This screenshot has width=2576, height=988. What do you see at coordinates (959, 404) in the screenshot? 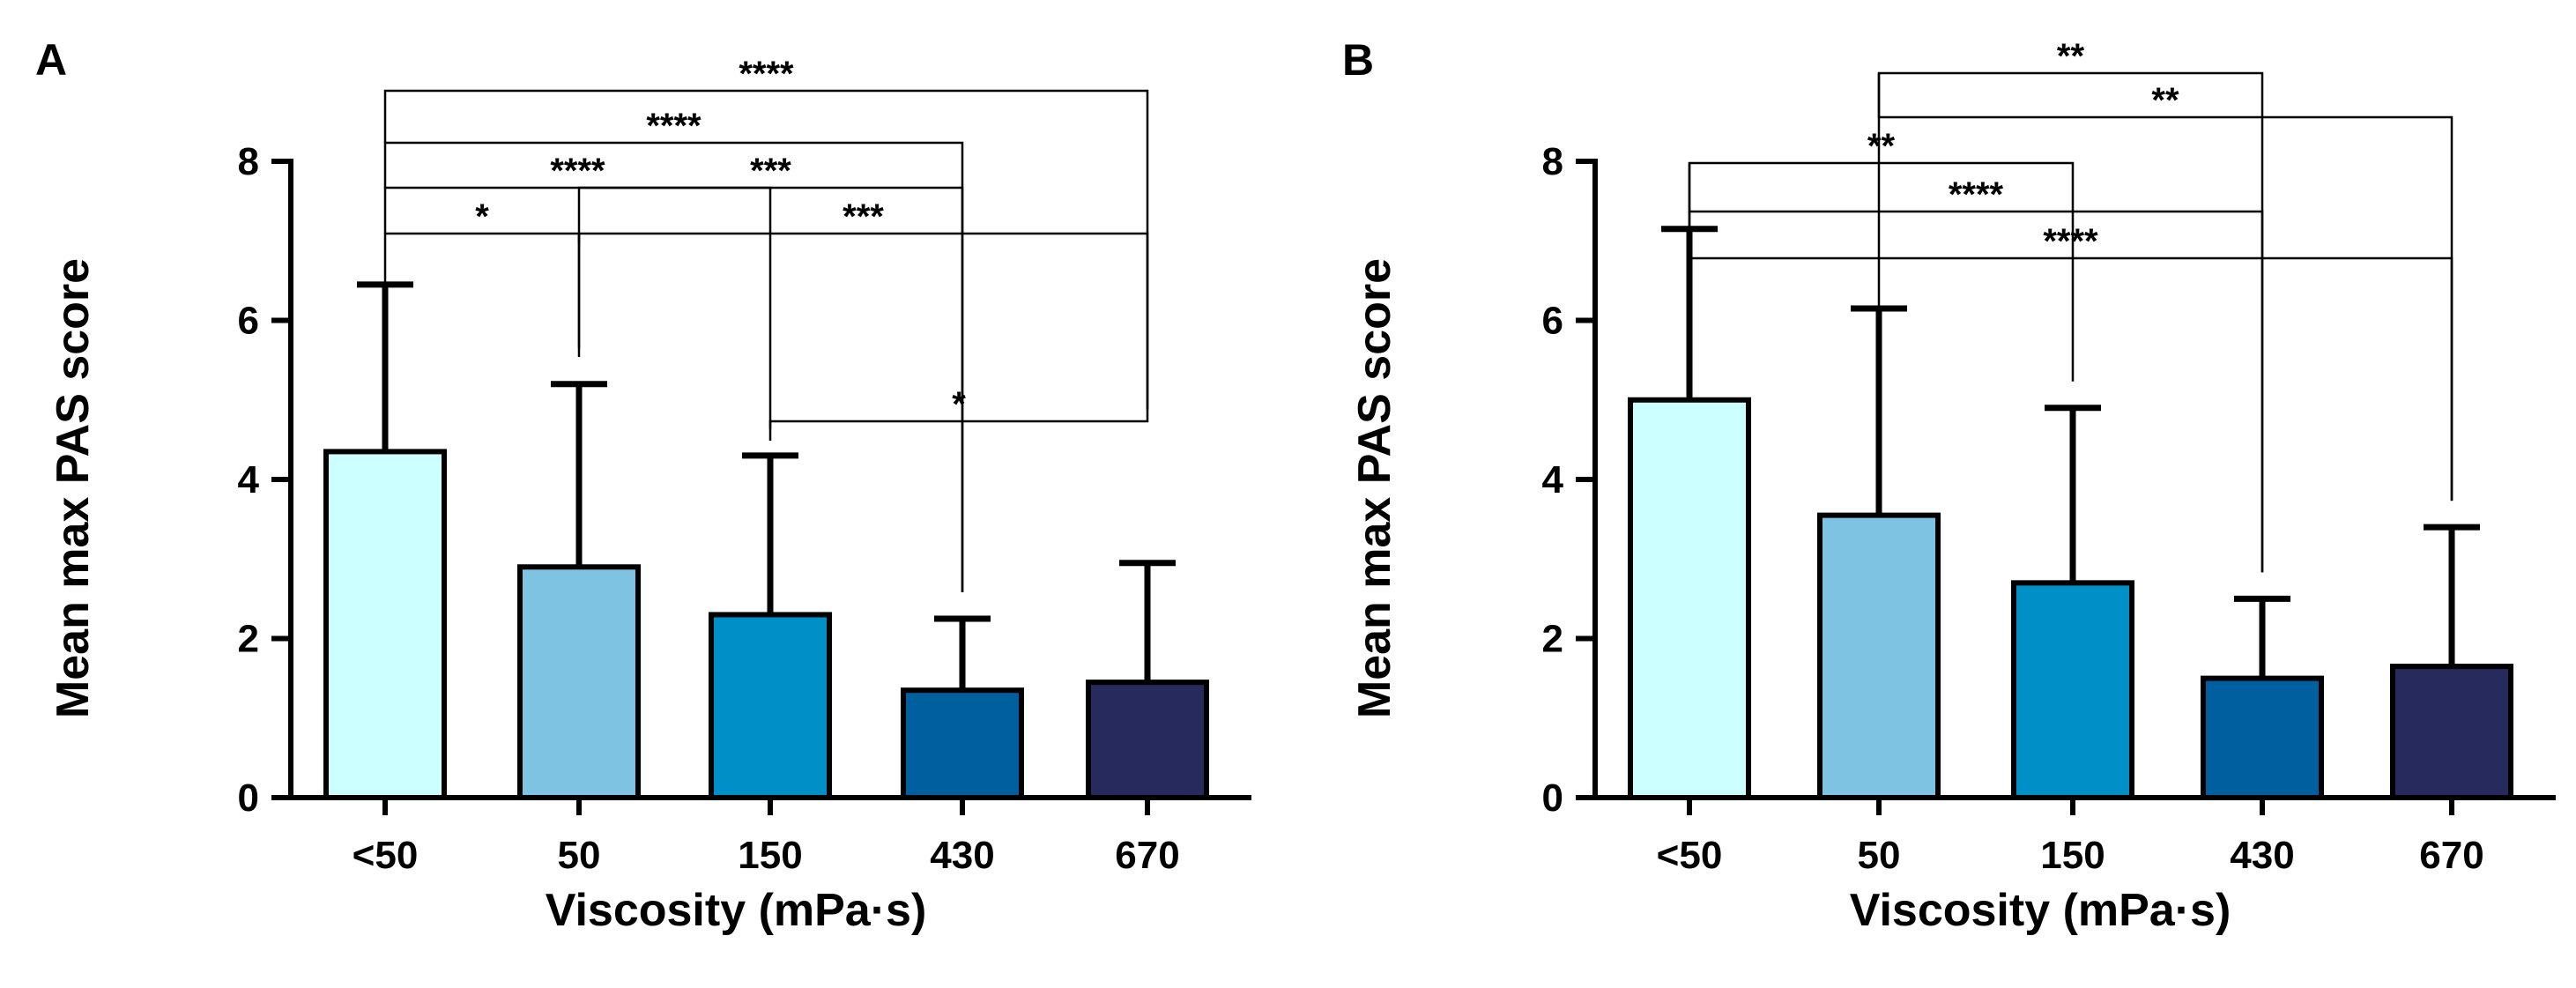
I see `significance-label-2-4: *` at bounding box center [959, 404].